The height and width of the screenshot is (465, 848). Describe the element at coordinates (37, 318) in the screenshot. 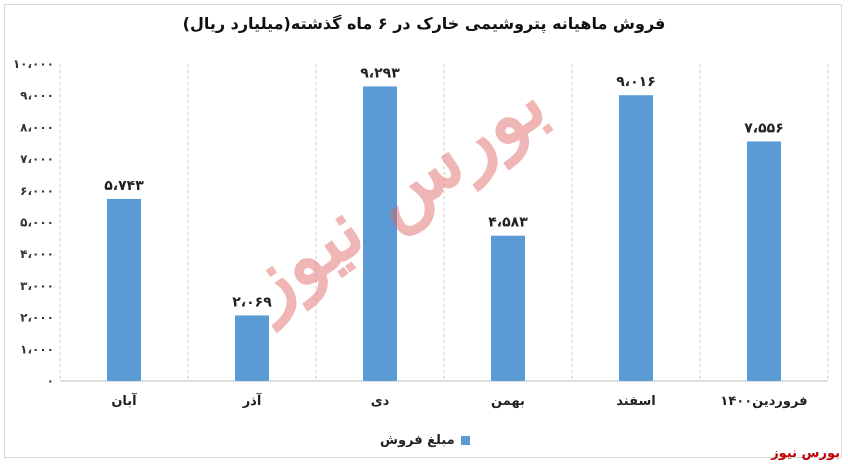

I see `y-tick-label: ۲،۰۰۰` at that location.